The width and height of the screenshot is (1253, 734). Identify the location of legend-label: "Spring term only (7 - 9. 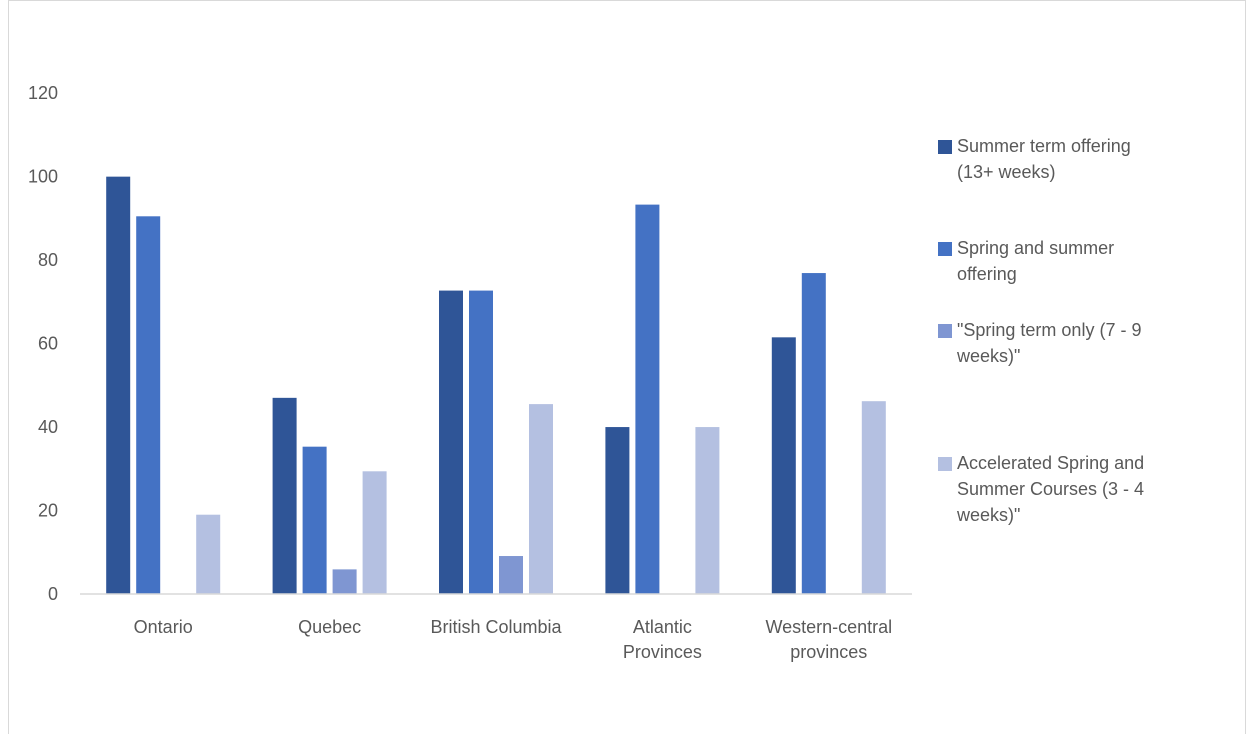
(1049, 330).